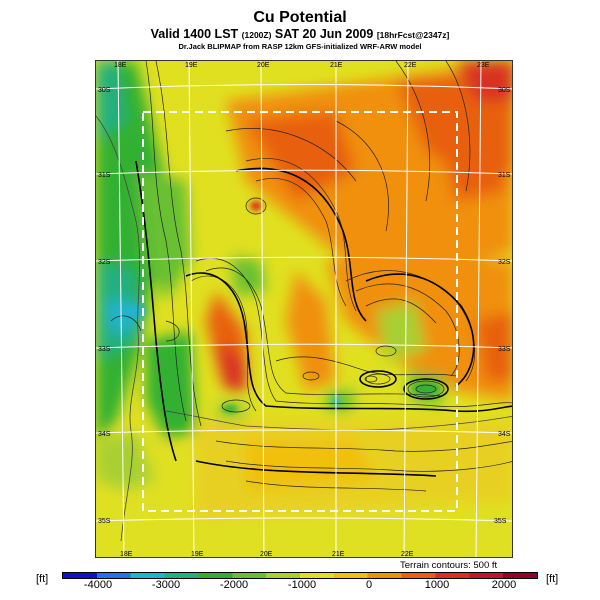 This screenshot has height=600, width=600. What do you see at coordinates (449, 565) in the screenshot?
I see `terrain-contours-note: Terrain contours: 500 ft` at bounding box center [449, 565].